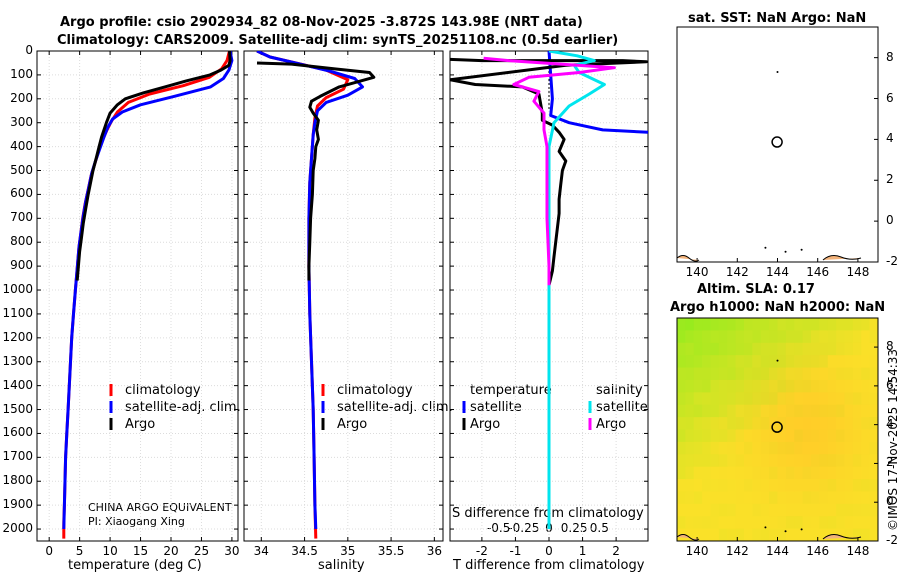  I want to click on x-tick-label: 1, so click(582, 551).